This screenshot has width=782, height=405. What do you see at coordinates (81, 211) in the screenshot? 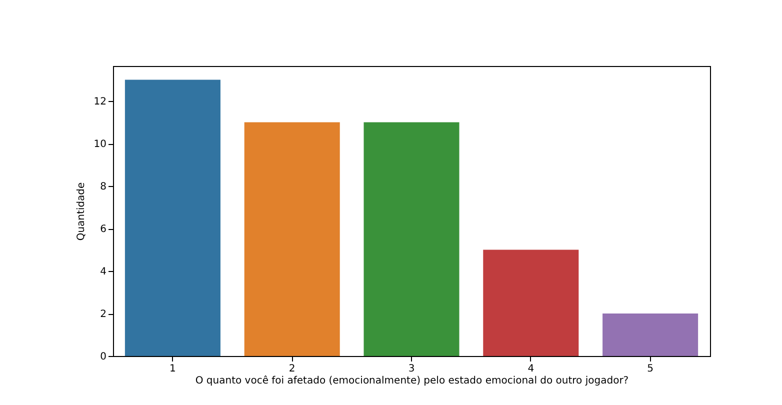
I see `y-axis-title: Quantidade` at bounding box center [81, 211].